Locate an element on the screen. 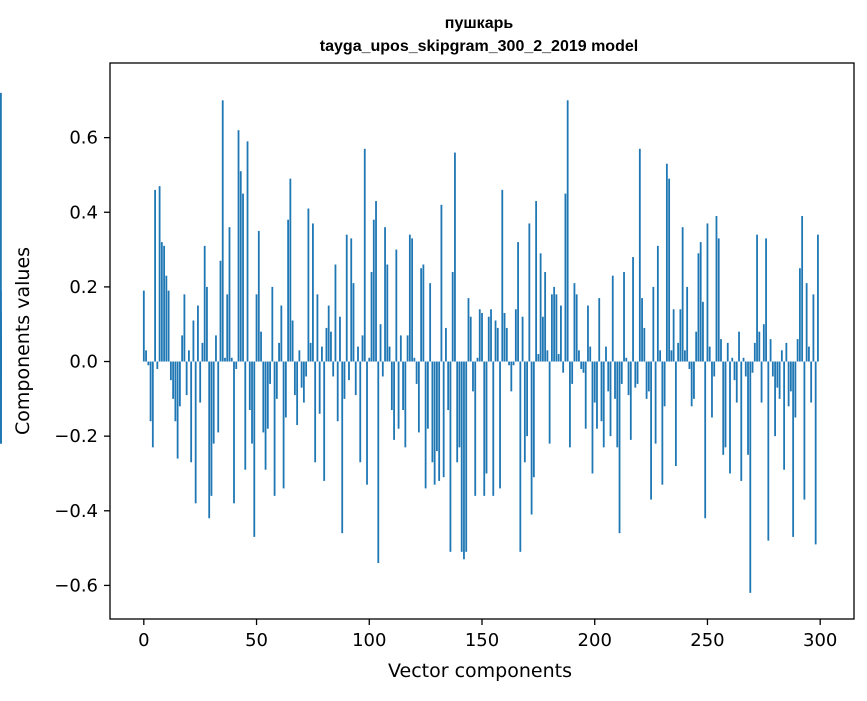  bar-component-undefined is located at coordinates (1, 227).